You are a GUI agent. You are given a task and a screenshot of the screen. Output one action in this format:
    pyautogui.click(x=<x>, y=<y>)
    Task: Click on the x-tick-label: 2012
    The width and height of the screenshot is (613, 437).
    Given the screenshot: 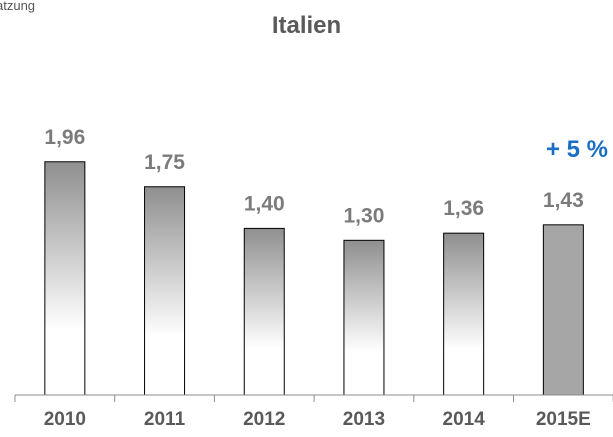 What is the action you would take?
    pyautogui.click(x=264, y=419)
    